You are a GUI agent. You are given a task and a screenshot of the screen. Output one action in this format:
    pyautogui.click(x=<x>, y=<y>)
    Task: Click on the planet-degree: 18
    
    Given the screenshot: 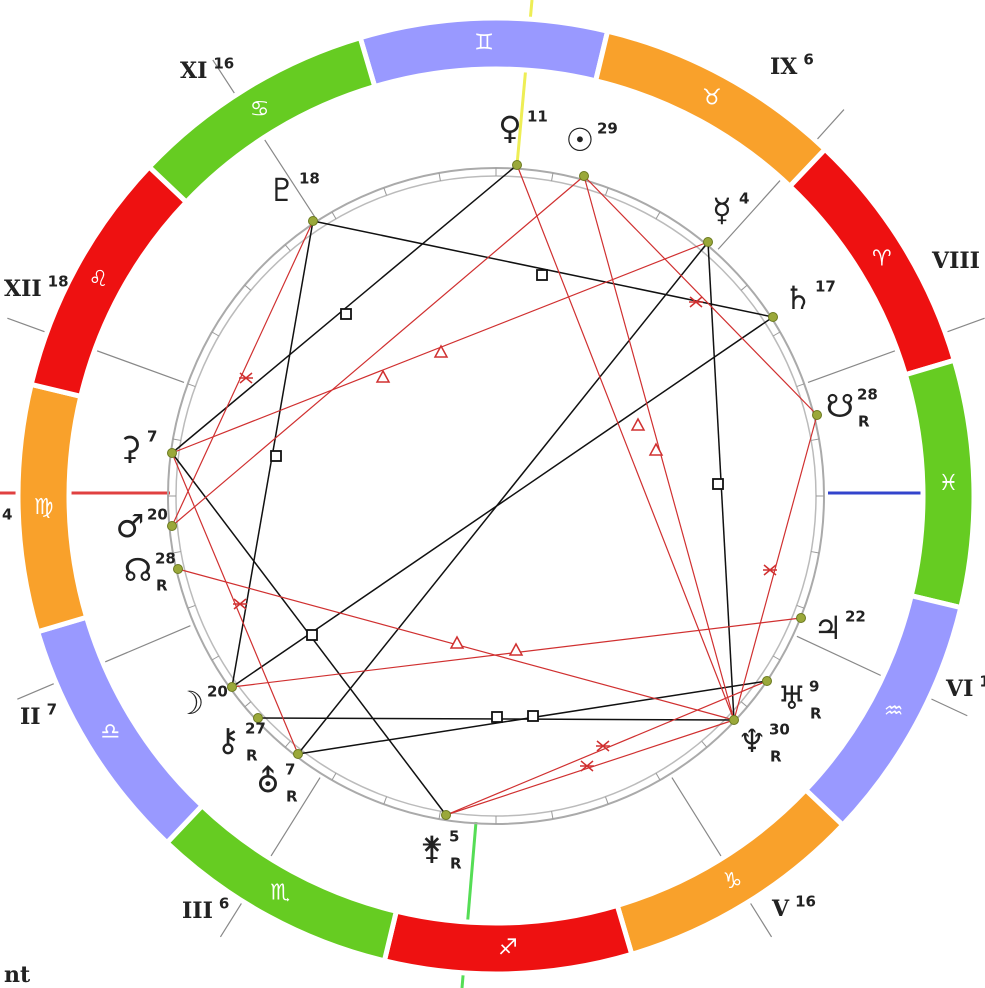 What is the action you would take?
    pyautogui.click(x=309, y=179)
    